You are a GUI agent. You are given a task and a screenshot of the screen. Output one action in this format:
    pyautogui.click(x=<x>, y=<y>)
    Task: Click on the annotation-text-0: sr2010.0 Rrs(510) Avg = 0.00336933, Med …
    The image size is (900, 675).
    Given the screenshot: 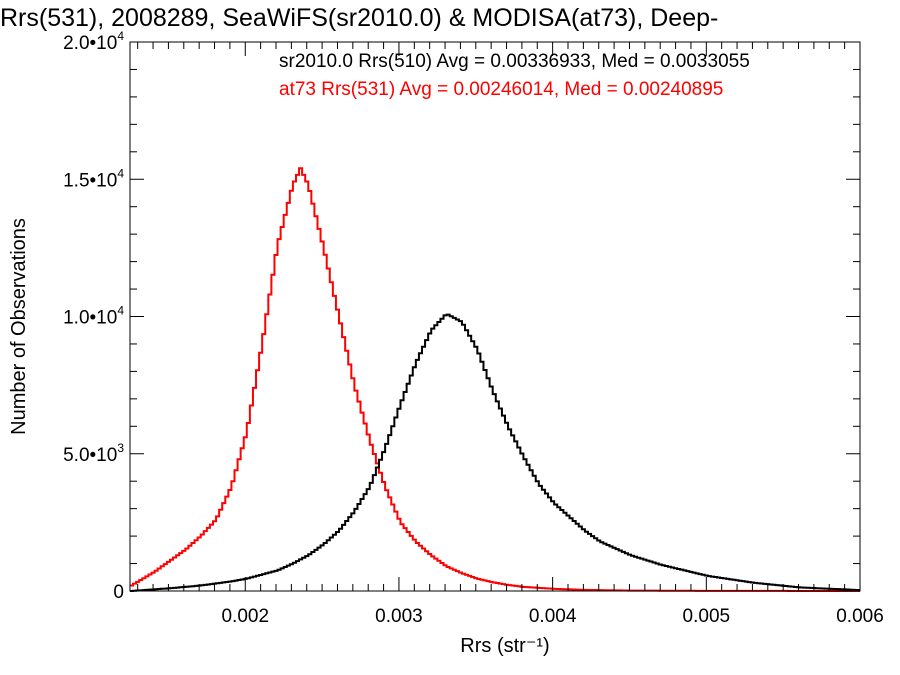 What is the action you would take?
    pyautogui.click(x=514, y=61)
    